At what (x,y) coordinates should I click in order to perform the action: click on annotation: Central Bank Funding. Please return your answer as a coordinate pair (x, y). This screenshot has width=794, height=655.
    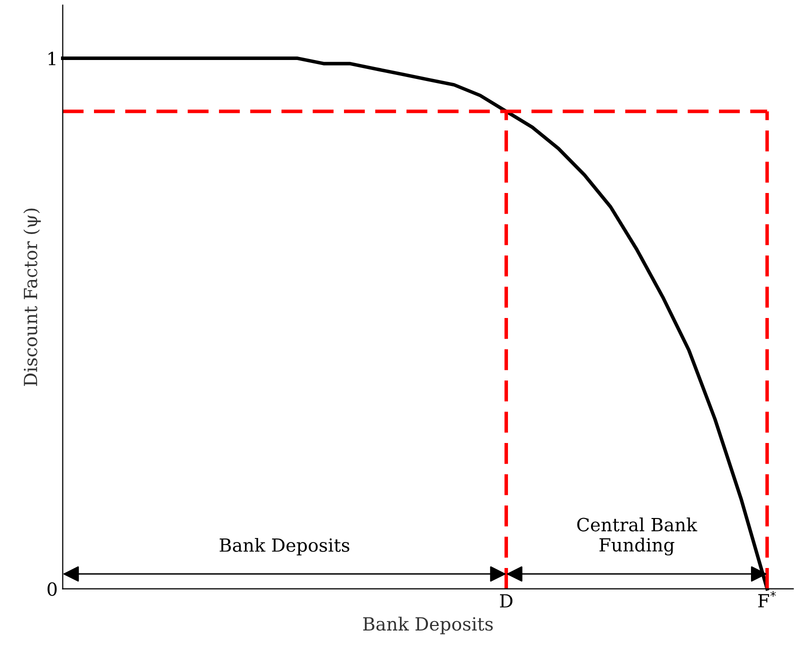
    Looking at the image, I should click on (637, 536).